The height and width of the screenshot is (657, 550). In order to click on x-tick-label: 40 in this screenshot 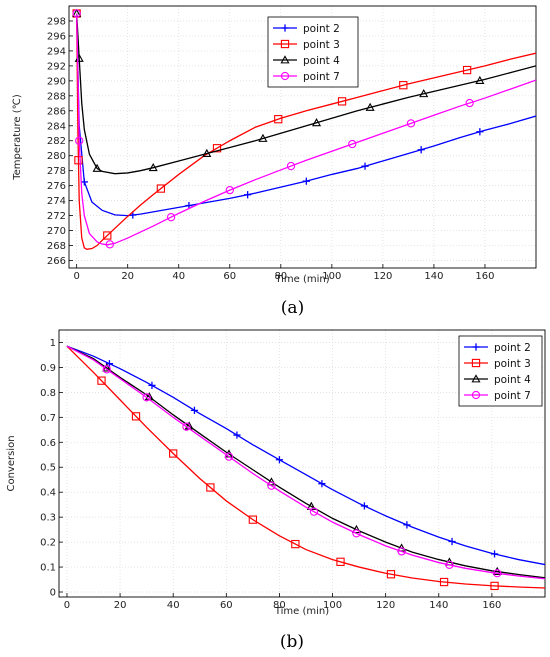, I will do `click(173, 605)`.